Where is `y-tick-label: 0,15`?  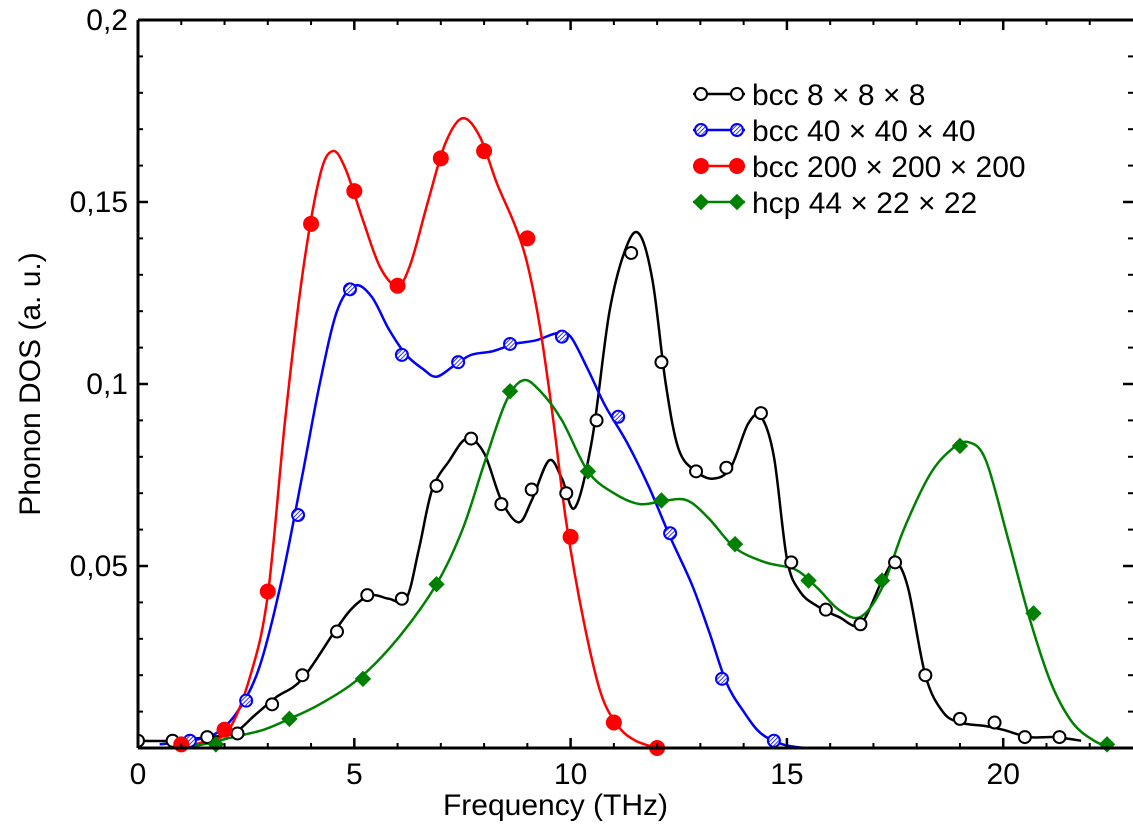
y-tick-label: 0,15 is located at coordinates (99, 202).